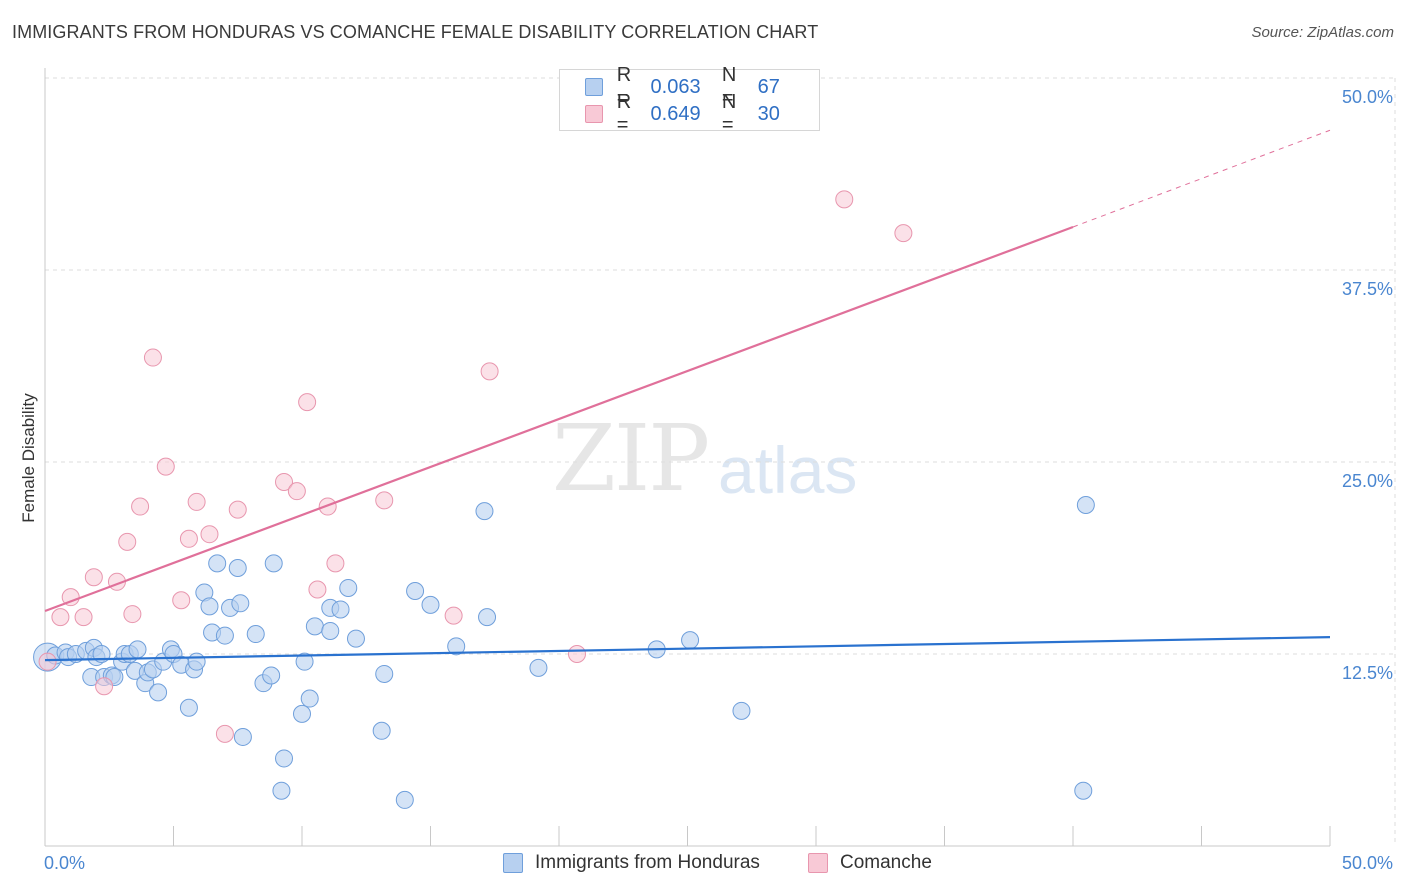 This screenshot has height=892, width=1406. Describe the element at coordinates (1322, 32) in the screenshot. I see `source-label: Source: ZipAtlas.com` at that location.